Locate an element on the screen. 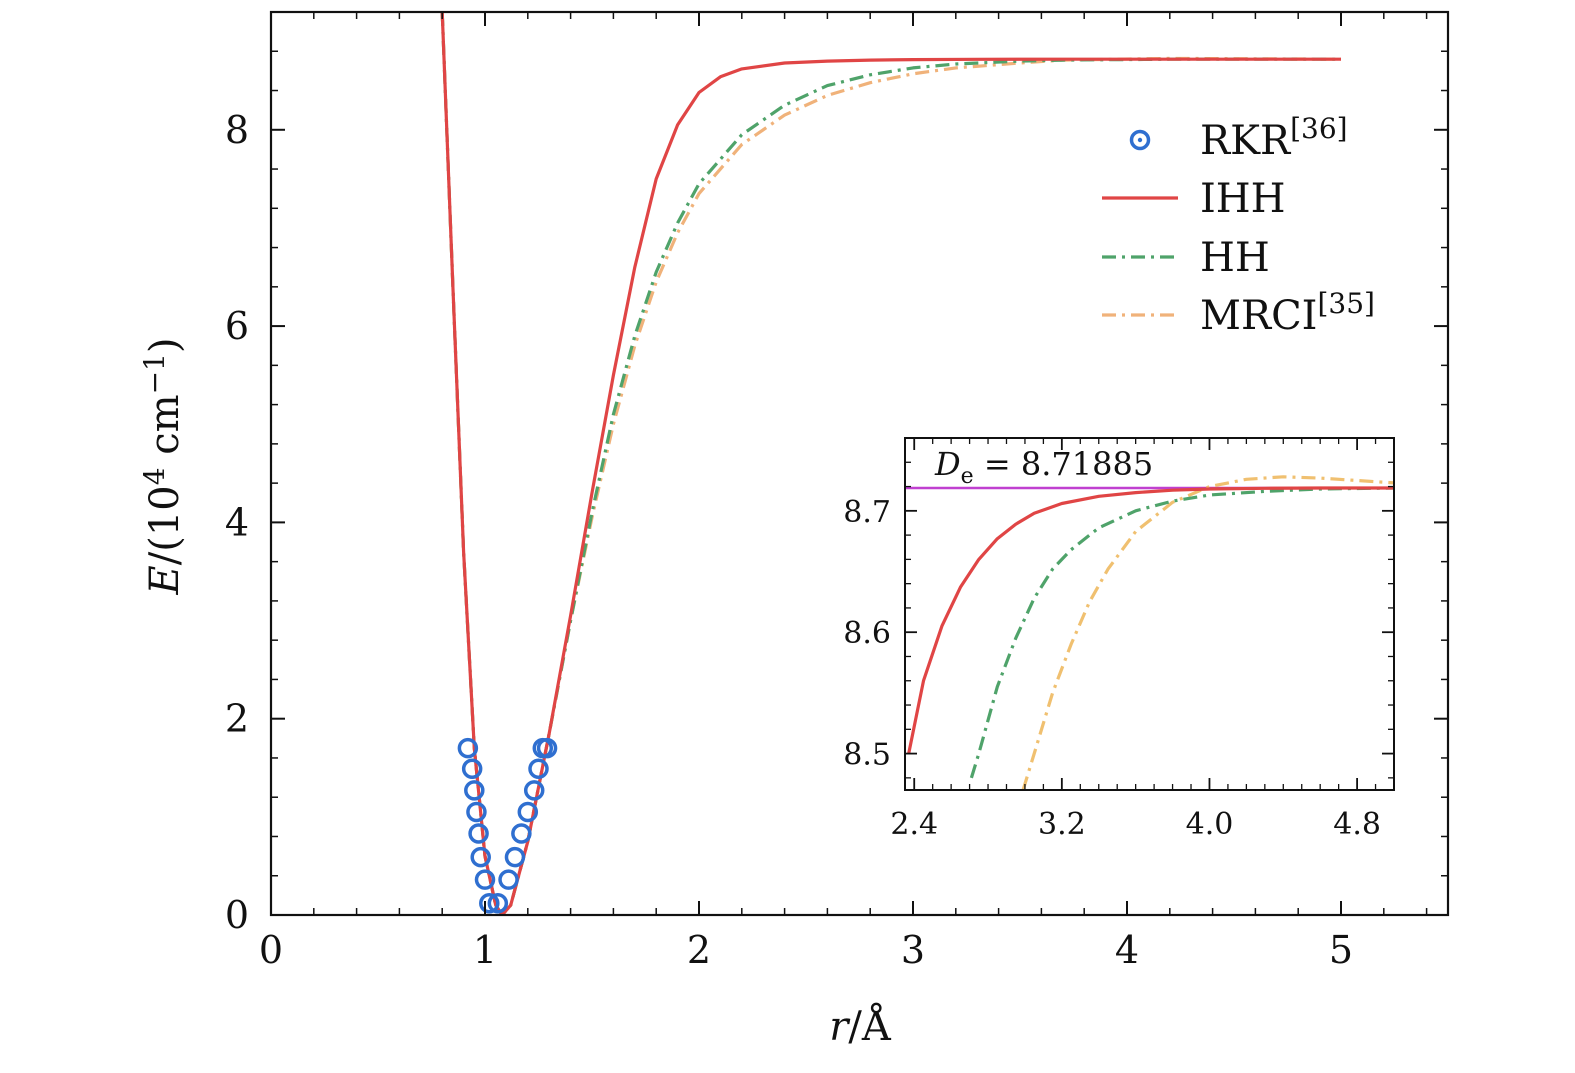  legend-label-main: RKR is located at coordinates (1246, 141).